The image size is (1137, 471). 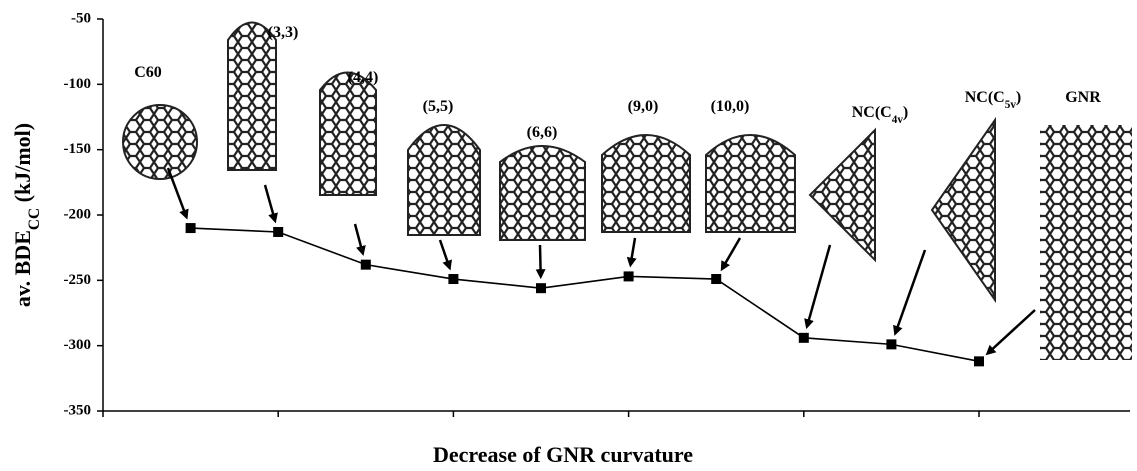 What do you see at coordinates (78, 280) in the screenshot?
I see `y-tick-label: -250` at bounding box center [78, 280].